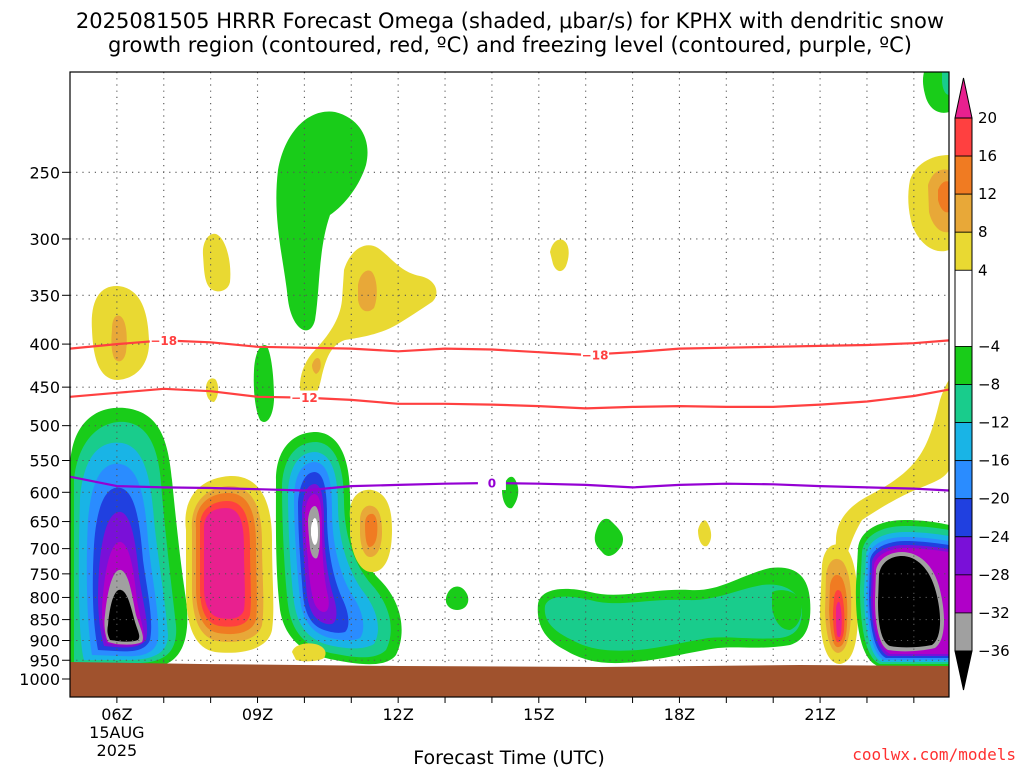 Image resolution: width=1024 pixels, height=768 pixels. Describe the element at coordinates (129, 536) in the screenshot. I see `omega-region-06z-lower` at that location.